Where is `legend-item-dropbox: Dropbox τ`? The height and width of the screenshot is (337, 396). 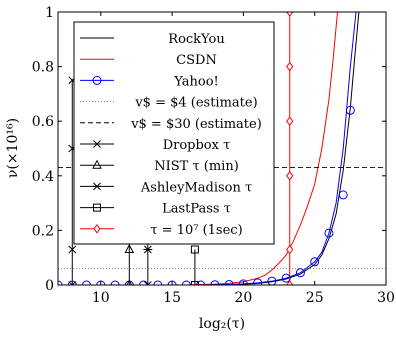 legend-item-dropbox: Dropbox τ is located at coordinates (155, 145).